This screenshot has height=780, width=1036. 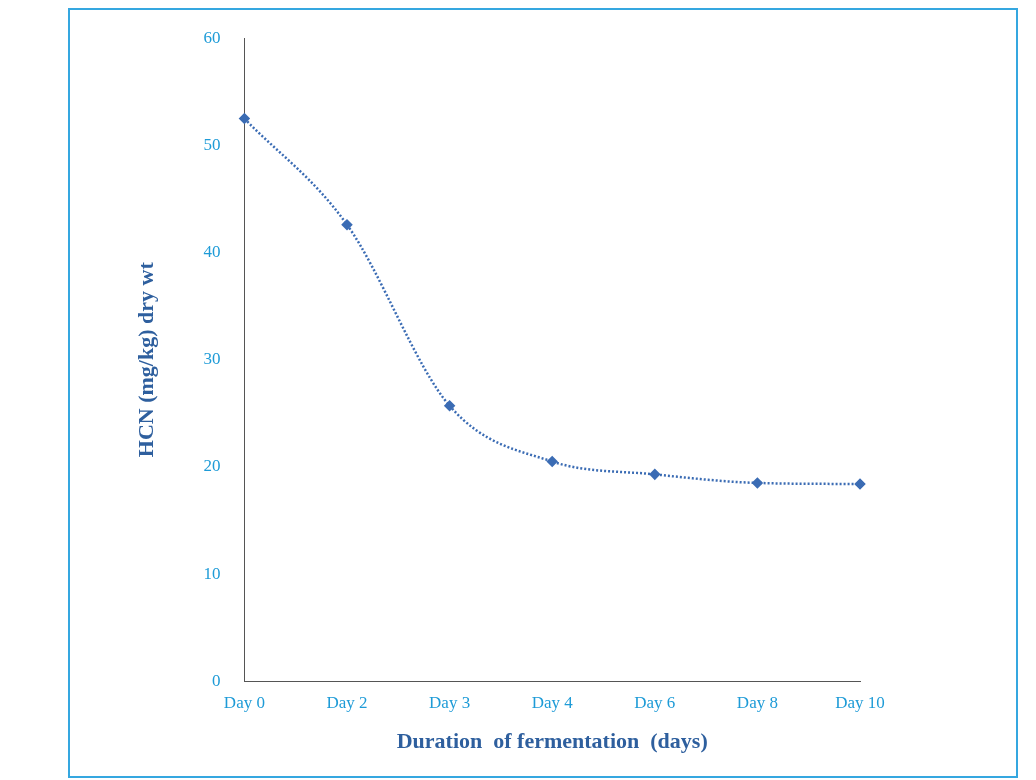 I want to click on x-tick-label: Day 10, so click(x=860, y=702).